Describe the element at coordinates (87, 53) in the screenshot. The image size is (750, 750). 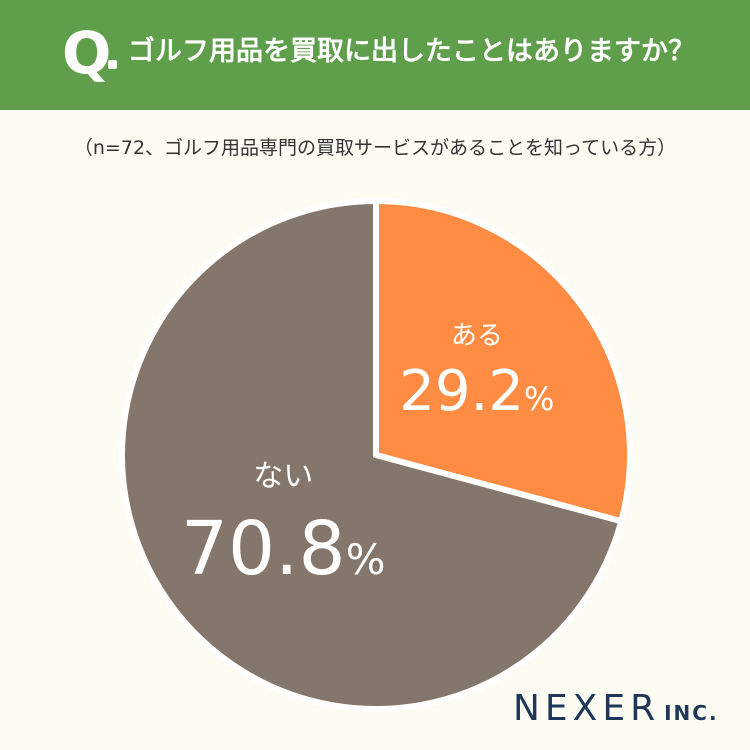
I see `q-mark: Q` at that location.